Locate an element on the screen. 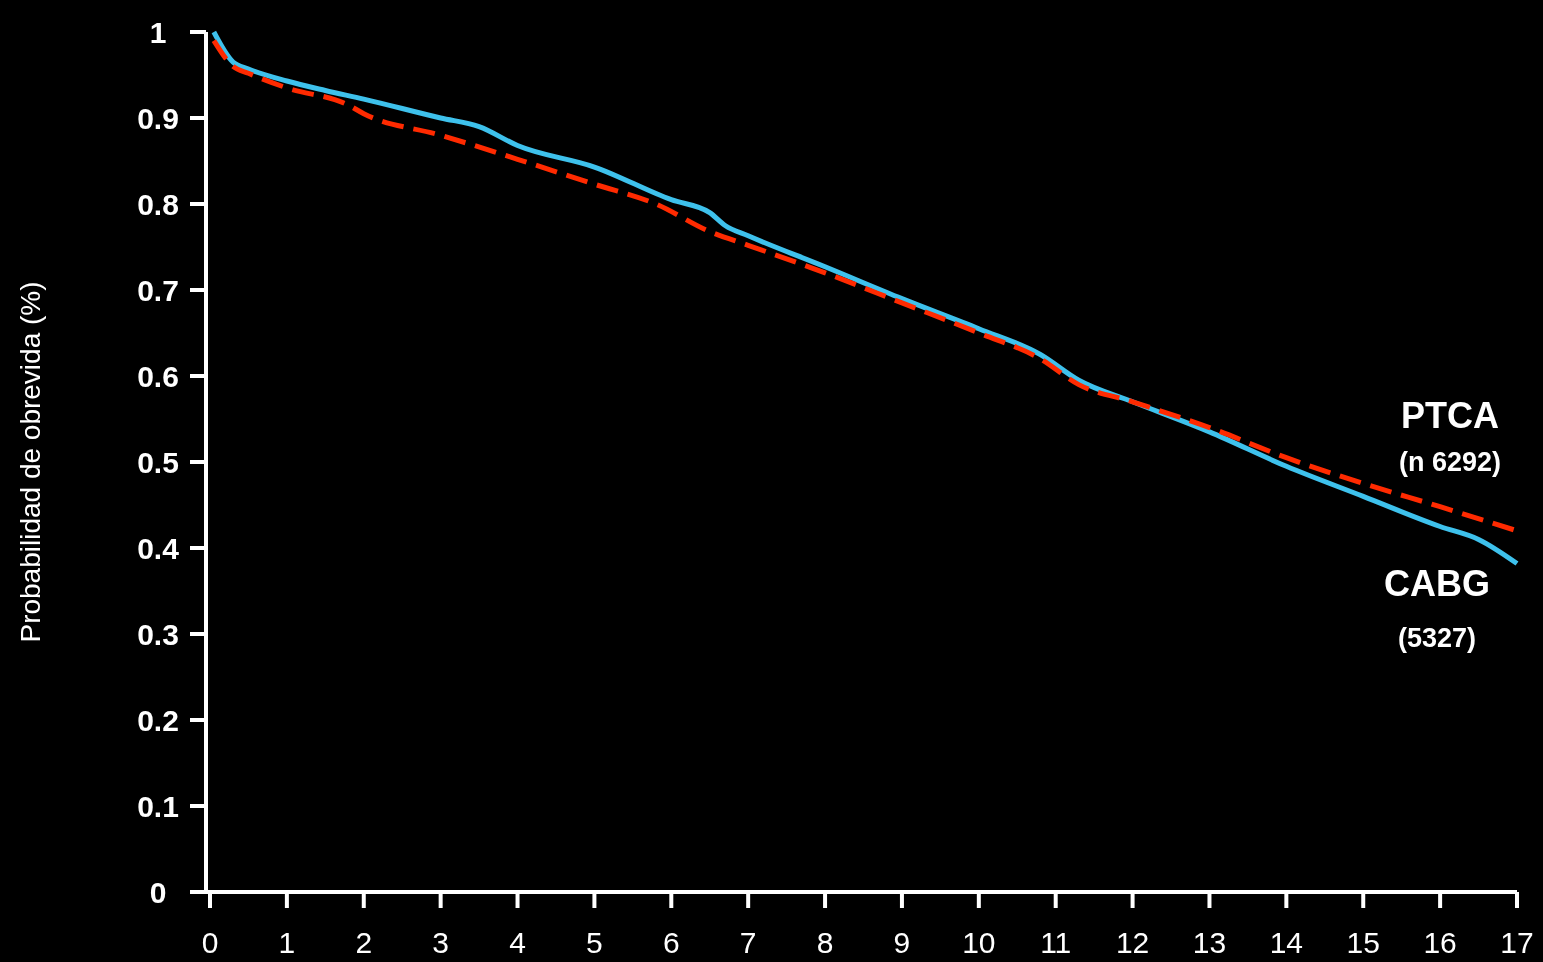 The height and width of the screenshot is (962, 1543). series-label: PTCA is located at coordinates (1450, 416).